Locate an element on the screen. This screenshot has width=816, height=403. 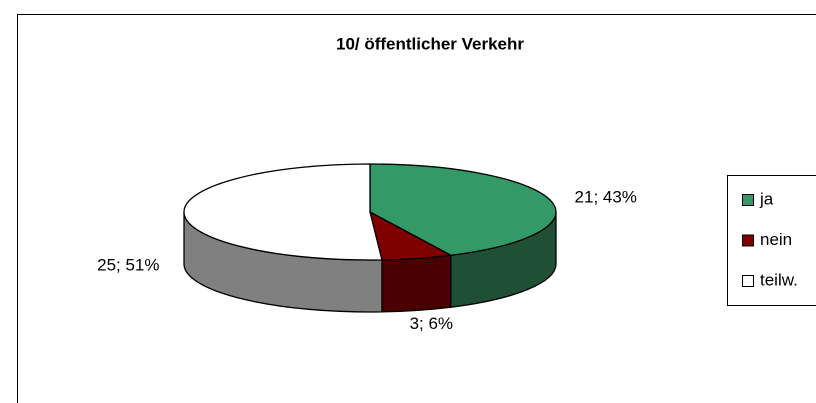
data-label: 21; 43% is located at coordinates (606, 197).